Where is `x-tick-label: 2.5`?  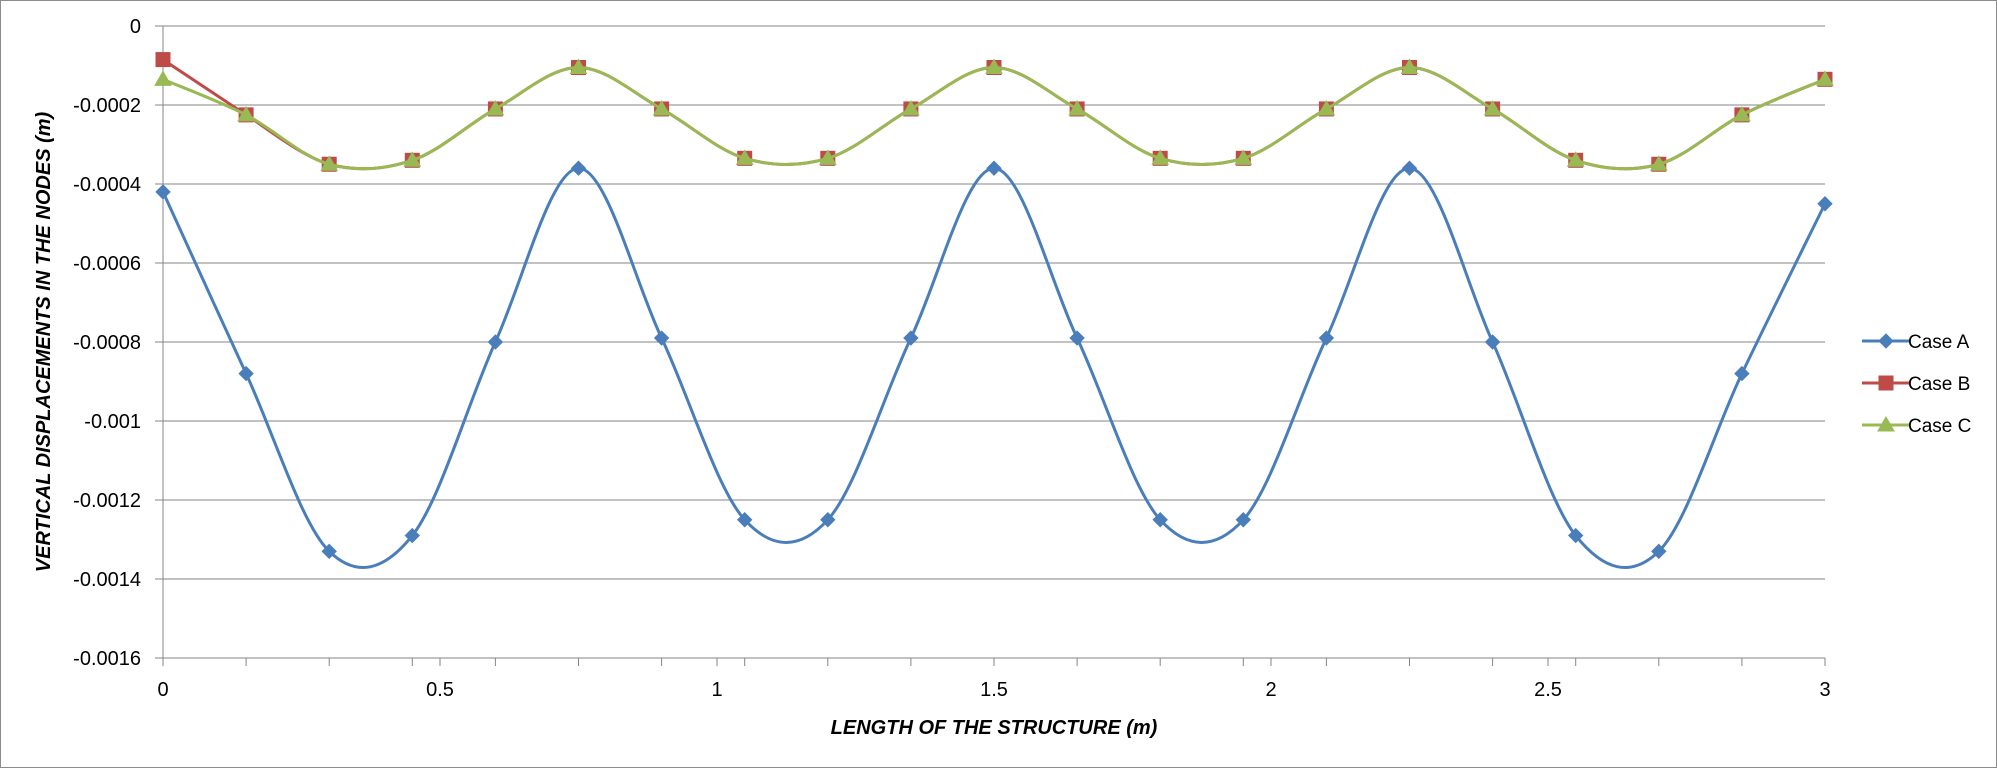 x-tick-label: 2.5 is located at coordinates (1548, 690).